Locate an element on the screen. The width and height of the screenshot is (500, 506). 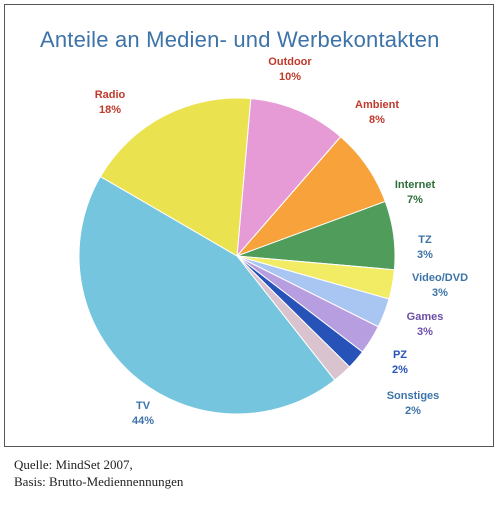
slice-label-radio: Radio is located at coordinates (110, 95).